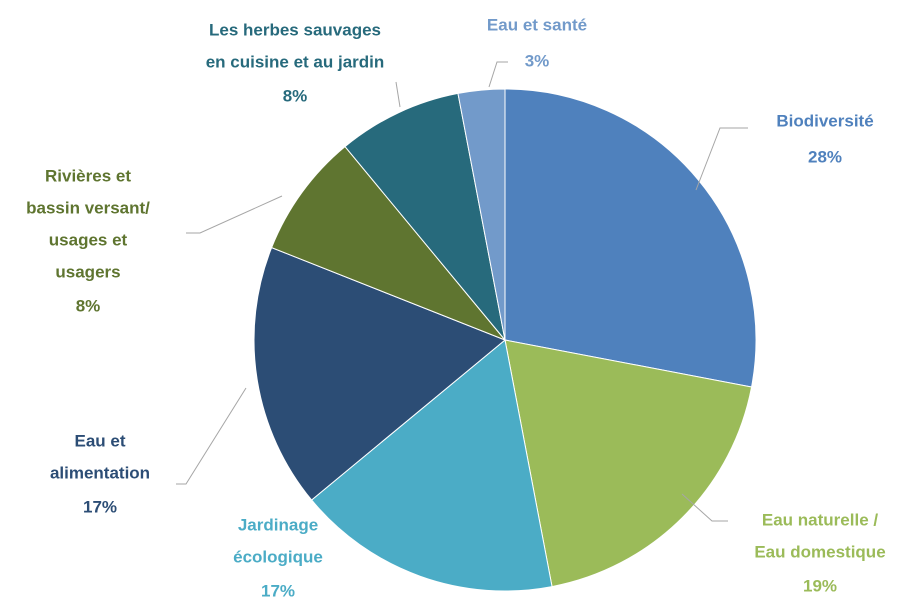 The width and height of the screenshot is (910, 599). What do you see at coordinates (88, 239) in the screenshot?
I see `slice-label: usages et` at bounding box center [88, 239].